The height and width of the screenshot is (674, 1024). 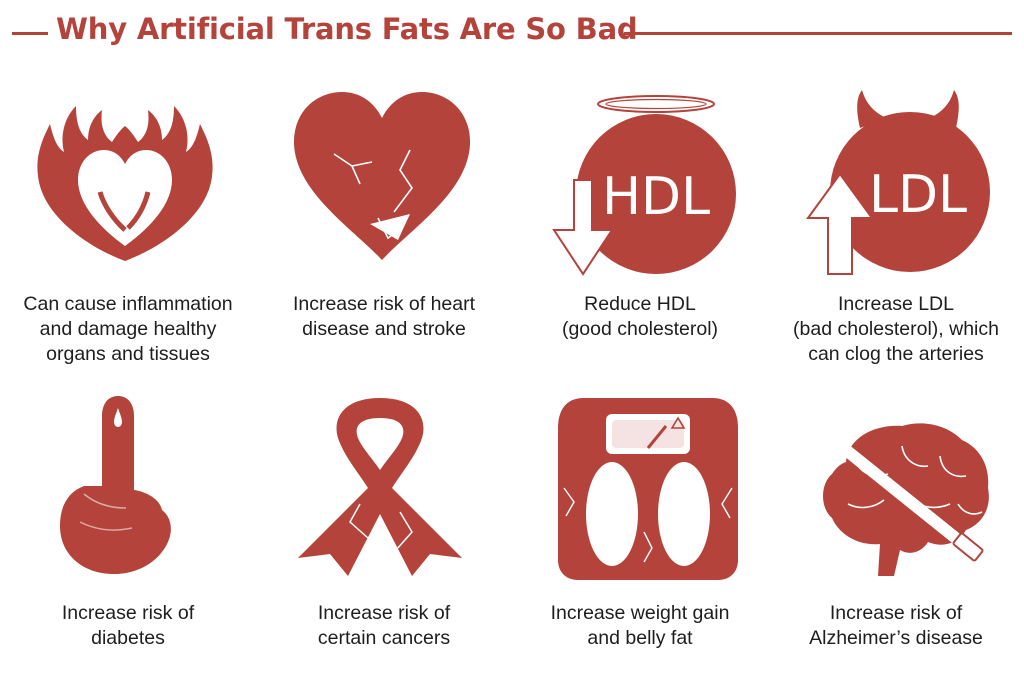 I want to click on ldl-devil-icon: LDL, so click(x=898, y=182).